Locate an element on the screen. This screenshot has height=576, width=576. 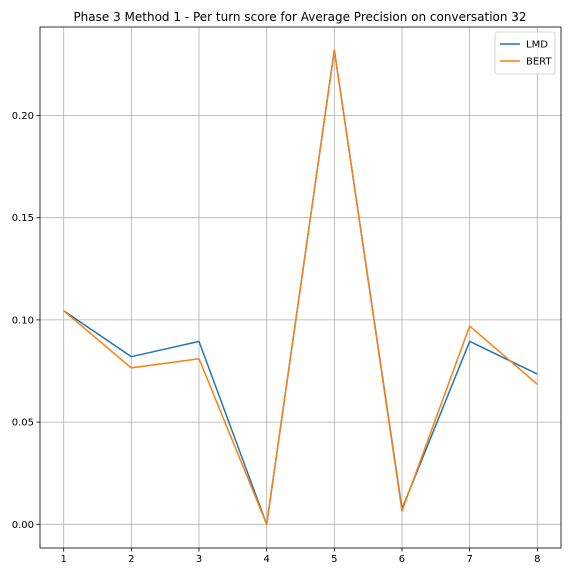
x-tick-label: 2 is located at coordinates (131, 559).